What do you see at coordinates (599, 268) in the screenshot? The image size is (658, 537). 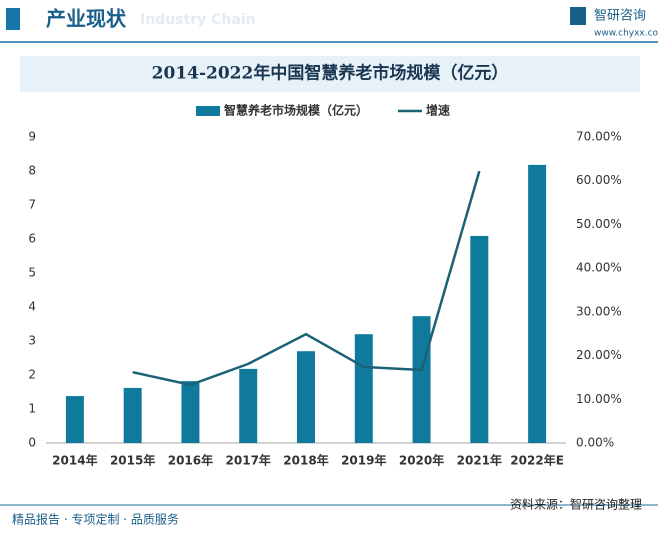 I see `y2-tick-label: 40.00%` at bounding box center [599, 268].